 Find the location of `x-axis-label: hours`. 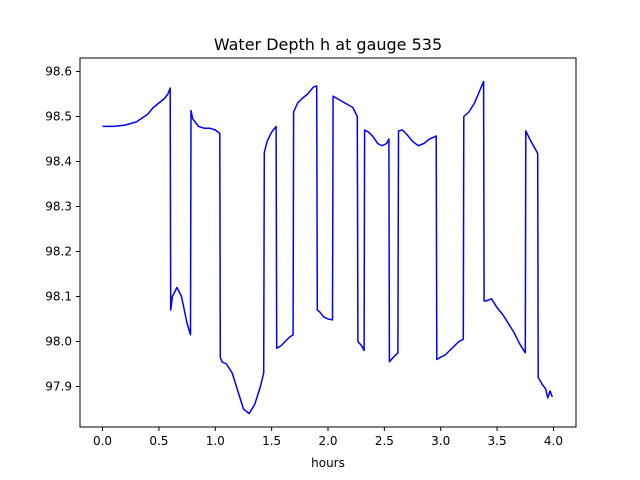

x-axis-label: hours is located at coordinates (328, 463).